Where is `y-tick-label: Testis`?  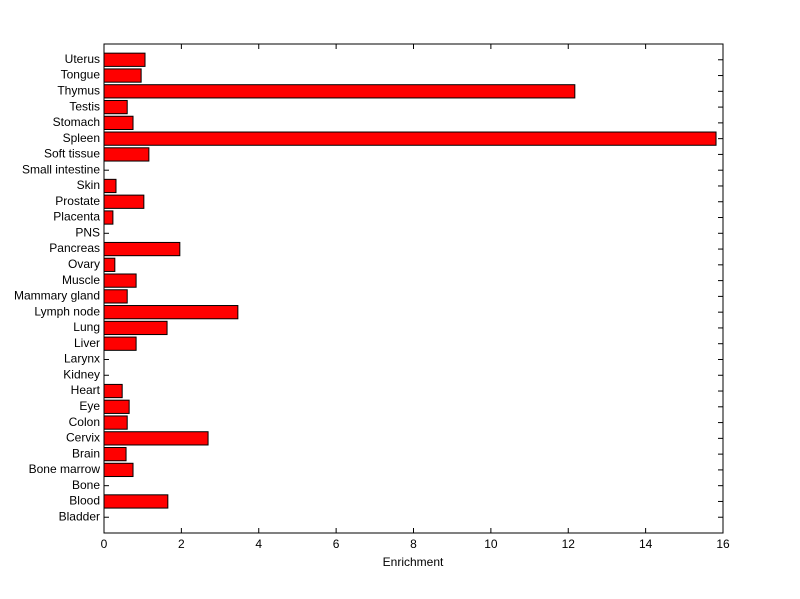
y-tick-label: Testis is located at coordinates (84, 106).